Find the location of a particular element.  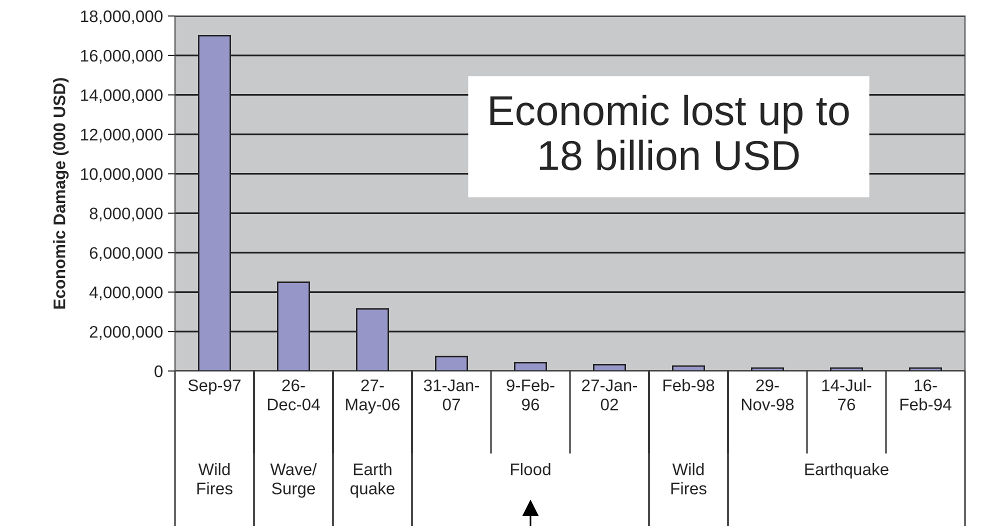

x-tick-label: 27-Jan- 02 is located at coordinates (610, 394).